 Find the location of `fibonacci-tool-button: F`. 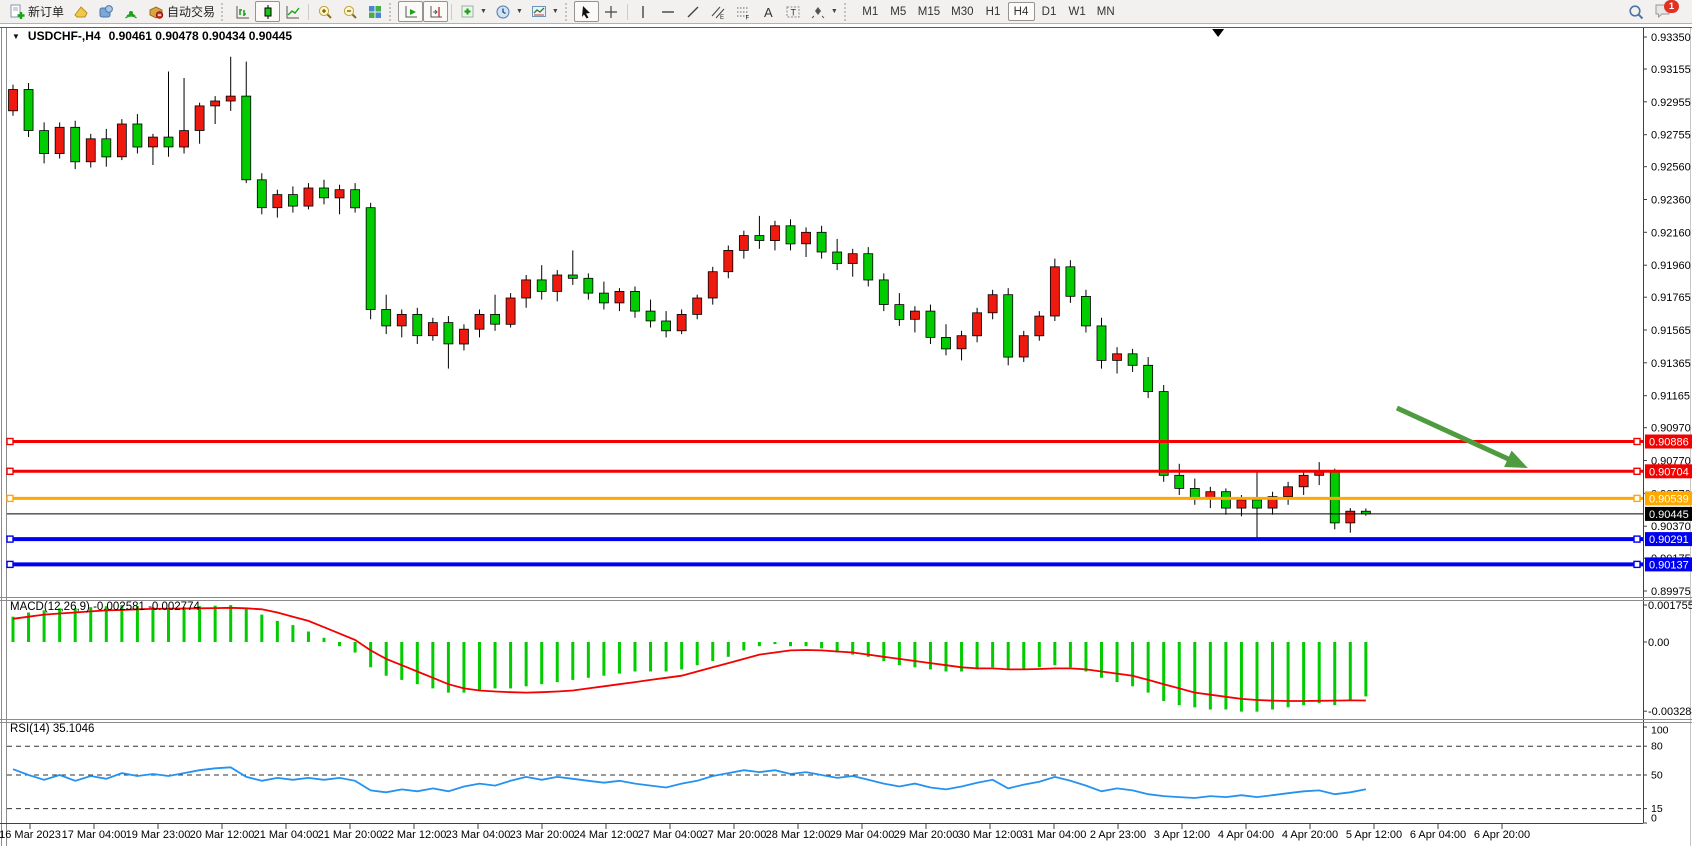

fibonacci-tool-button: F is located at coordinates (743, 11).